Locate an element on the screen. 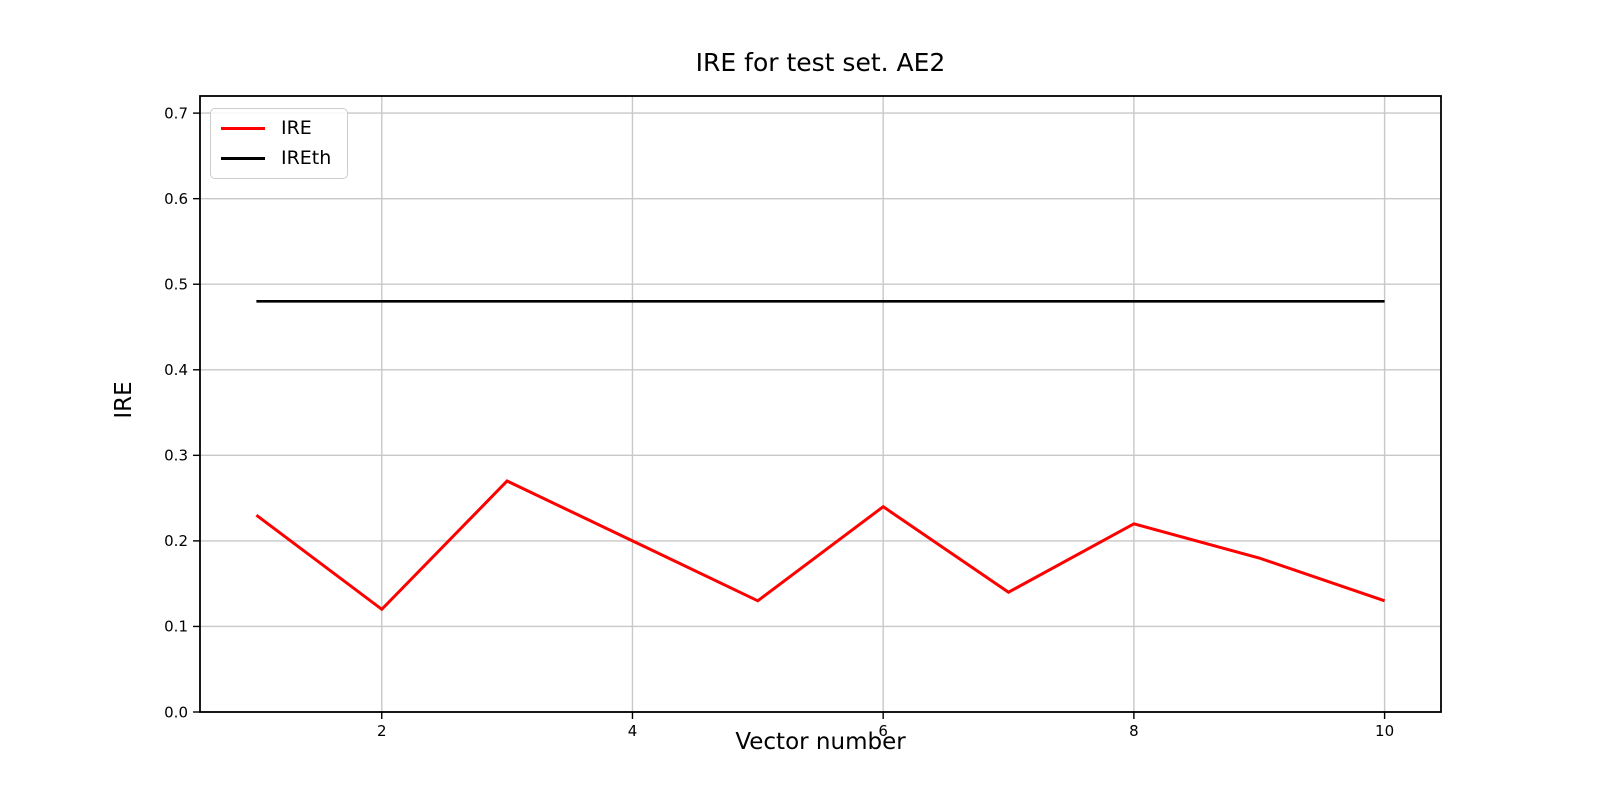 This screenshot has height=800, width=1600. x-tick-label: 4 is located at coordinates (633, 731).